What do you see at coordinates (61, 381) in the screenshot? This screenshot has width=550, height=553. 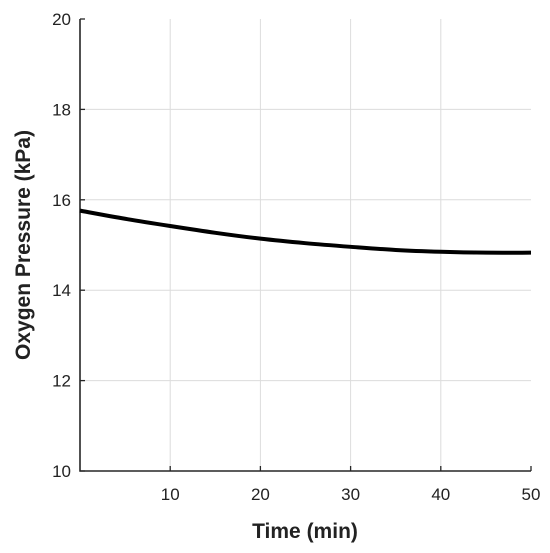 I see `y-tick-label: 12` at bounding box center [61, 381].